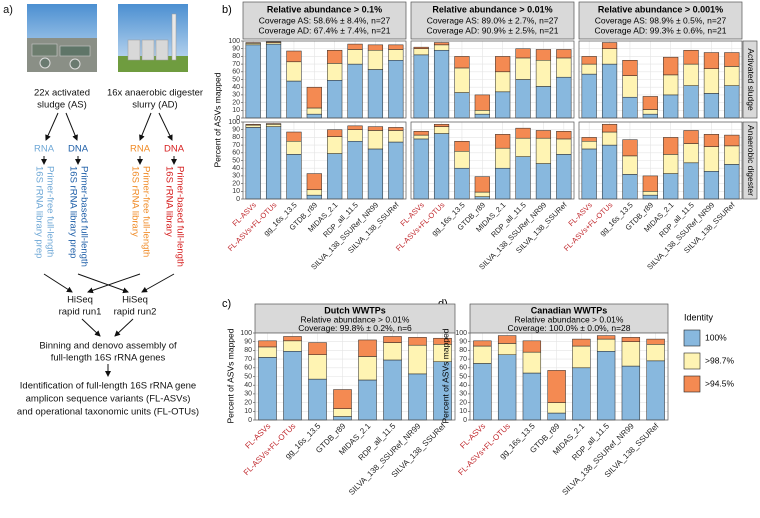  What do you see at coordinates (720, 360) in the screenshot?
I see `legend-label: >98.7%` at bounding box center [720, 360].